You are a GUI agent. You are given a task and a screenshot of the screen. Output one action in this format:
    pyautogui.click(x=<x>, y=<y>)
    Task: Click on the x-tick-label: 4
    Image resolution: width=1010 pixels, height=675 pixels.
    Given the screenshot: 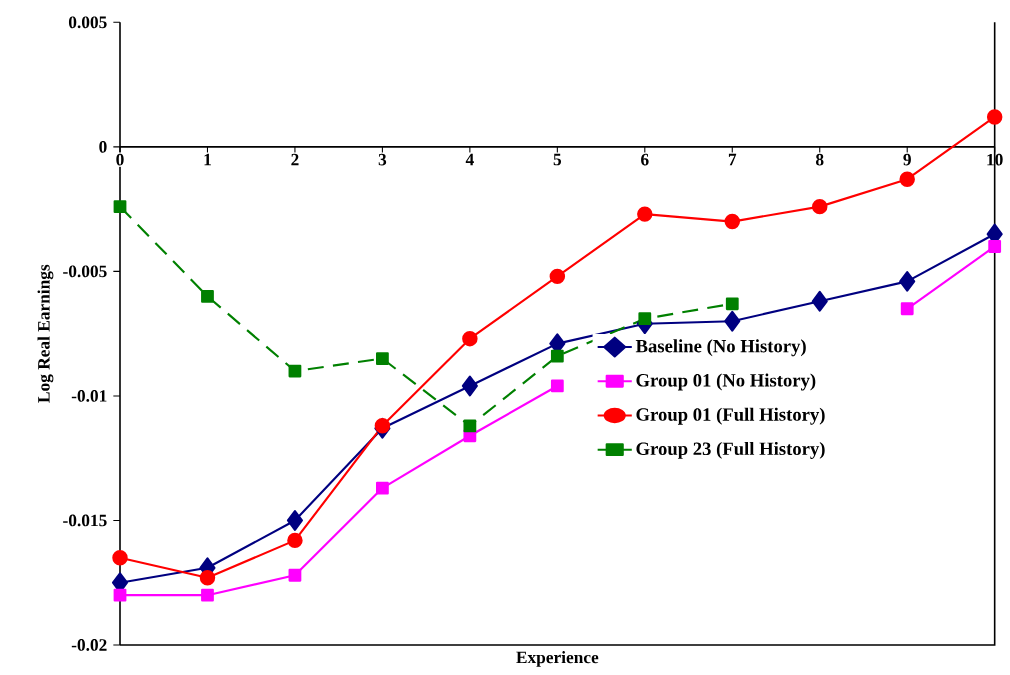 What is the action you would take?
    pyautogui.click(x=469, y=159)
    